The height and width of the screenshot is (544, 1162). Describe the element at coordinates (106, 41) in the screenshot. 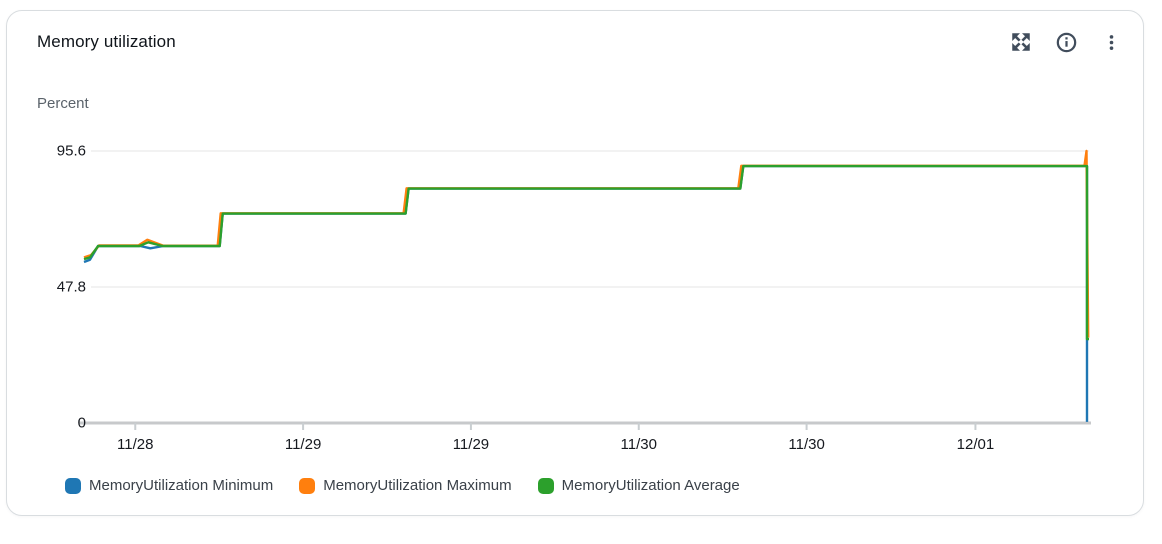

I see `widget-title: Memory utilization` at that location.